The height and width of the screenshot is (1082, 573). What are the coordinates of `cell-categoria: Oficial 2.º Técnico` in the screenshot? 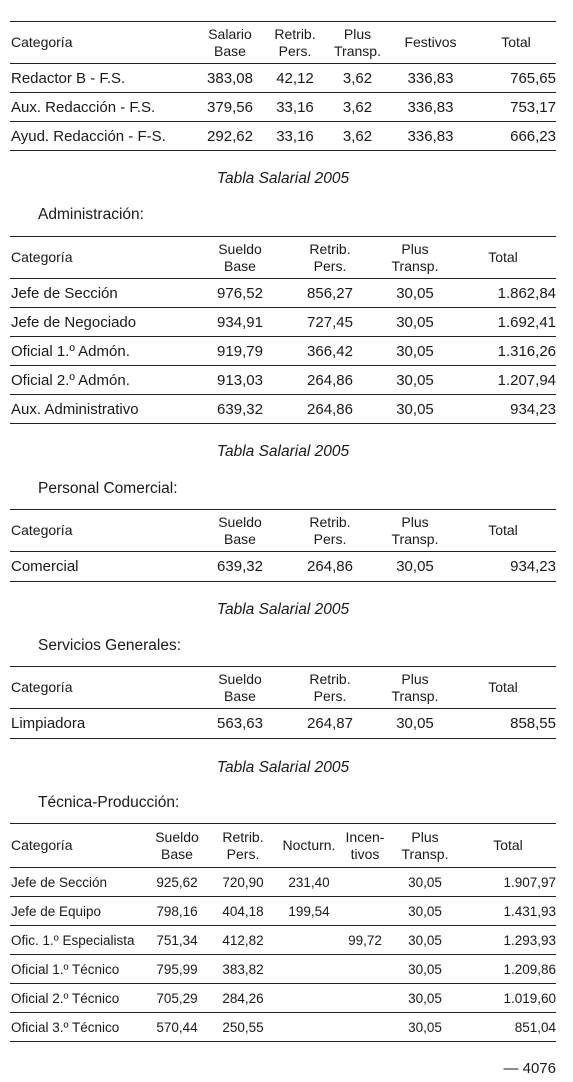 It's located at (65, 998).